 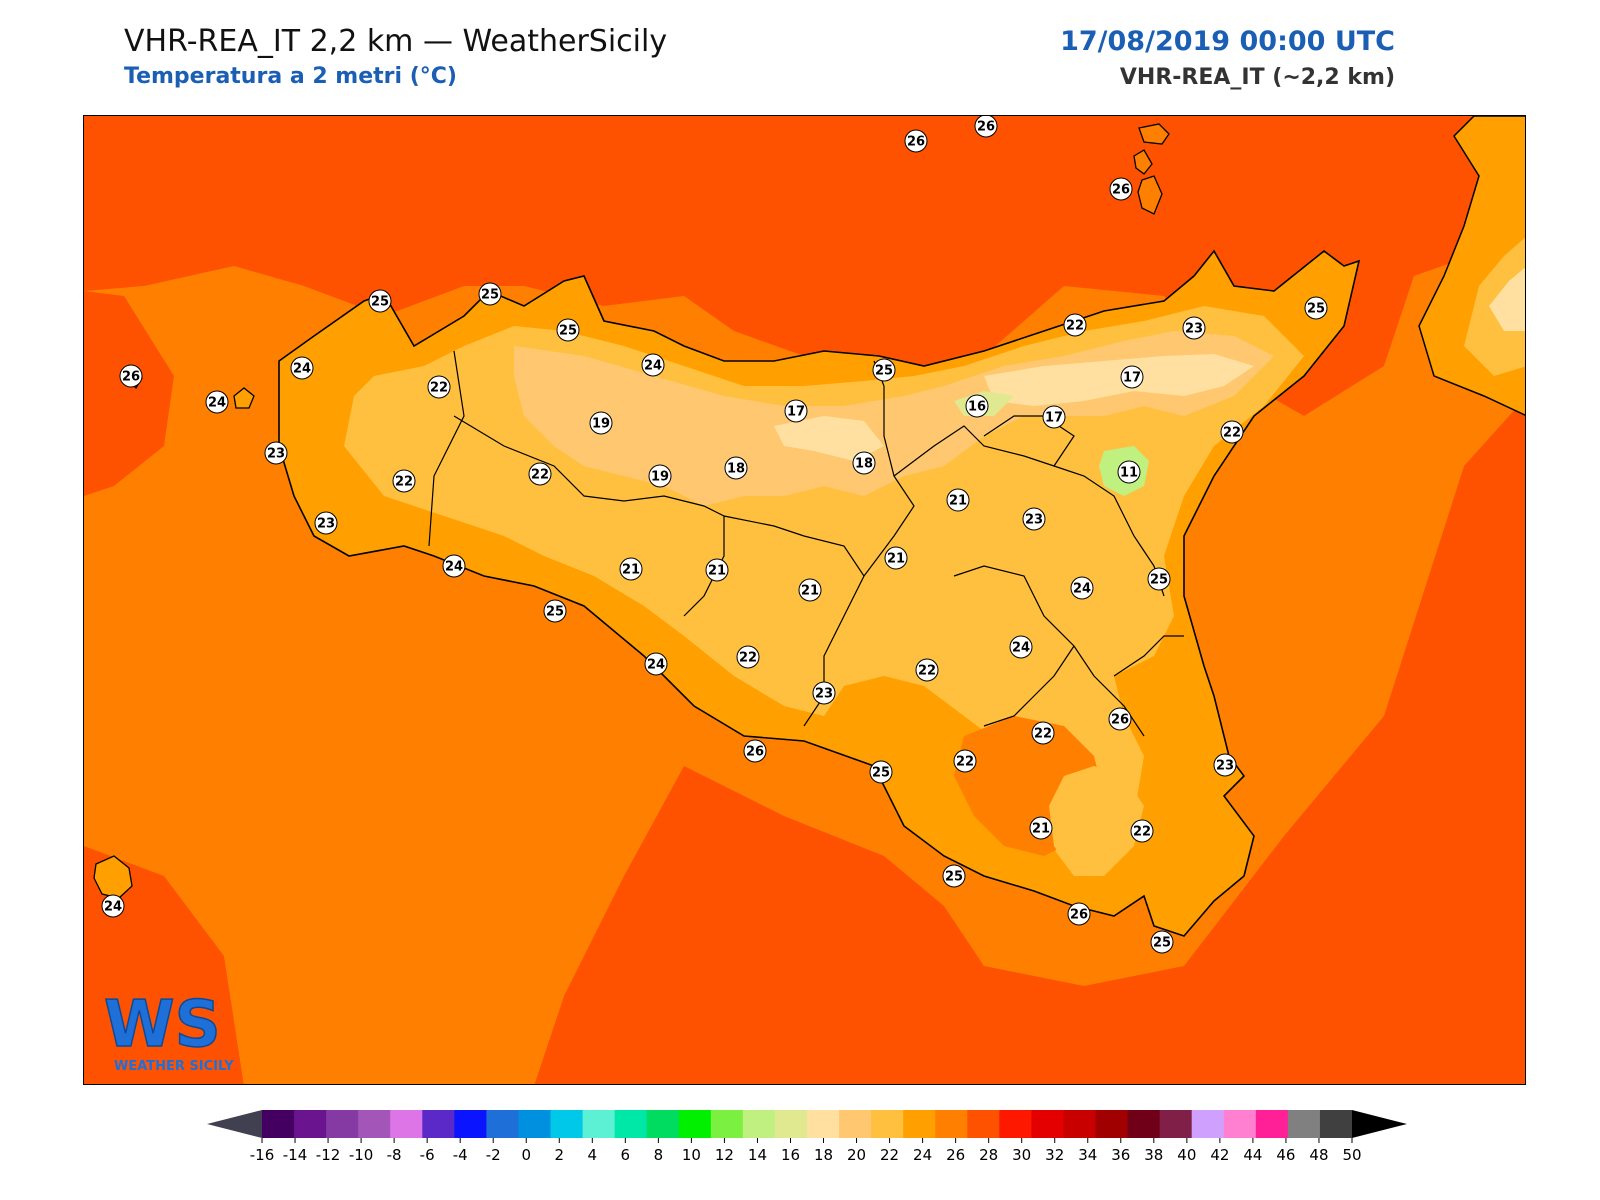 What do you see at coordinates (1257, 77) in the screenshot?
I see `model-name: VHR-REA_IT (~2,2 km)` at bounding box center [1257, 77].